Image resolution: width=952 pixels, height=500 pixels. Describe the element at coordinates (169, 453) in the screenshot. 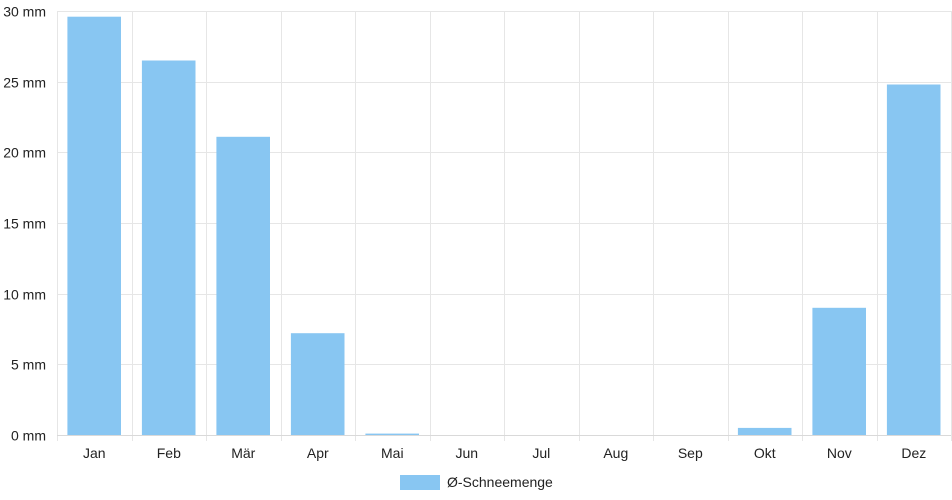

I see `x-tick-label: Feb` at that location.